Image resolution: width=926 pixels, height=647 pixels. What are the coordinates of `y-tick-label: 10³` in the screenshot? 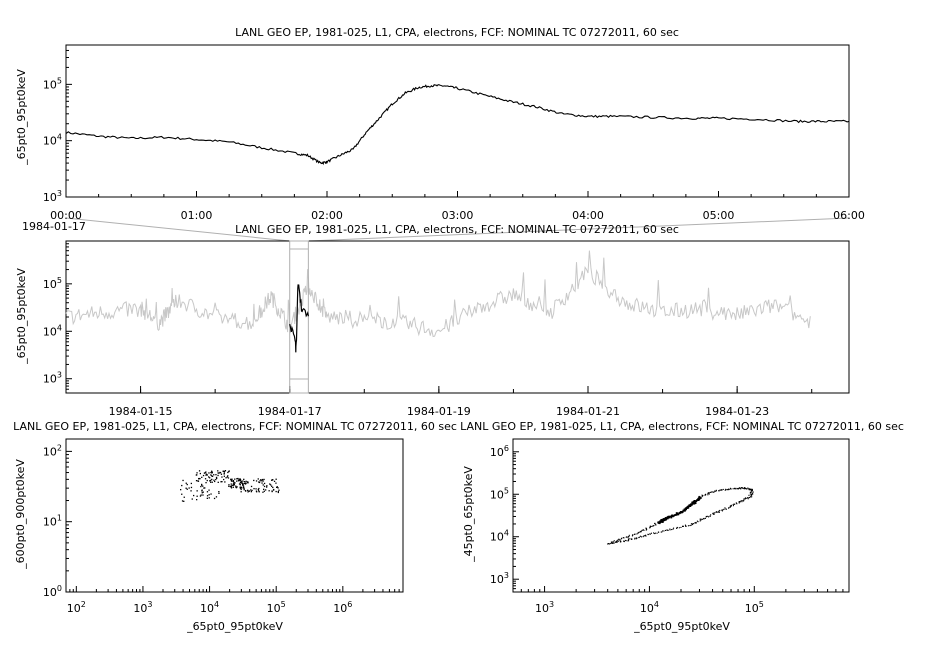 It's located at (52, 196).